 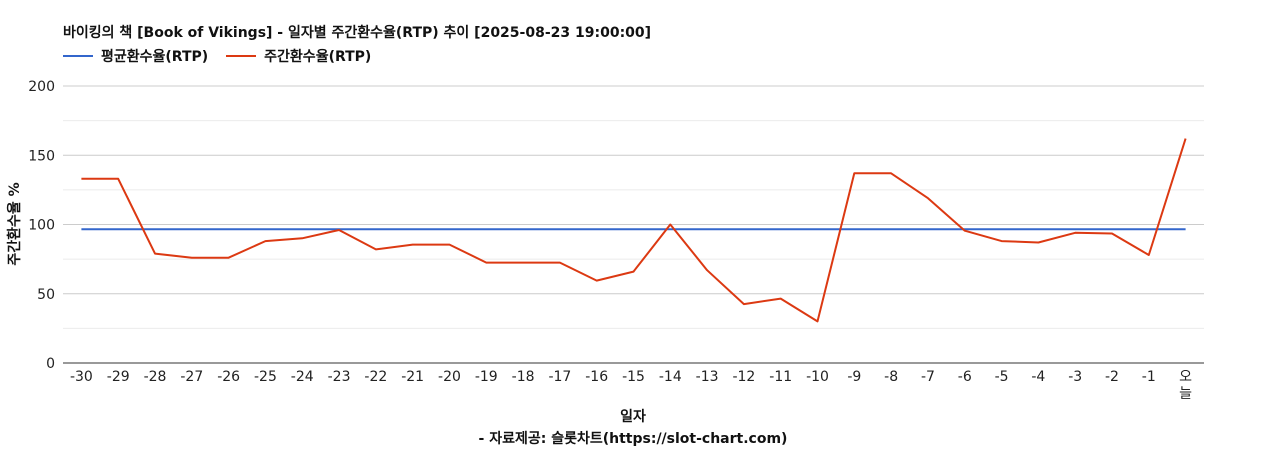 What do you see at coordinates (707, 377) in the screenshot?
I see `x-tick-label: -13` at bounding box center [707, 377].